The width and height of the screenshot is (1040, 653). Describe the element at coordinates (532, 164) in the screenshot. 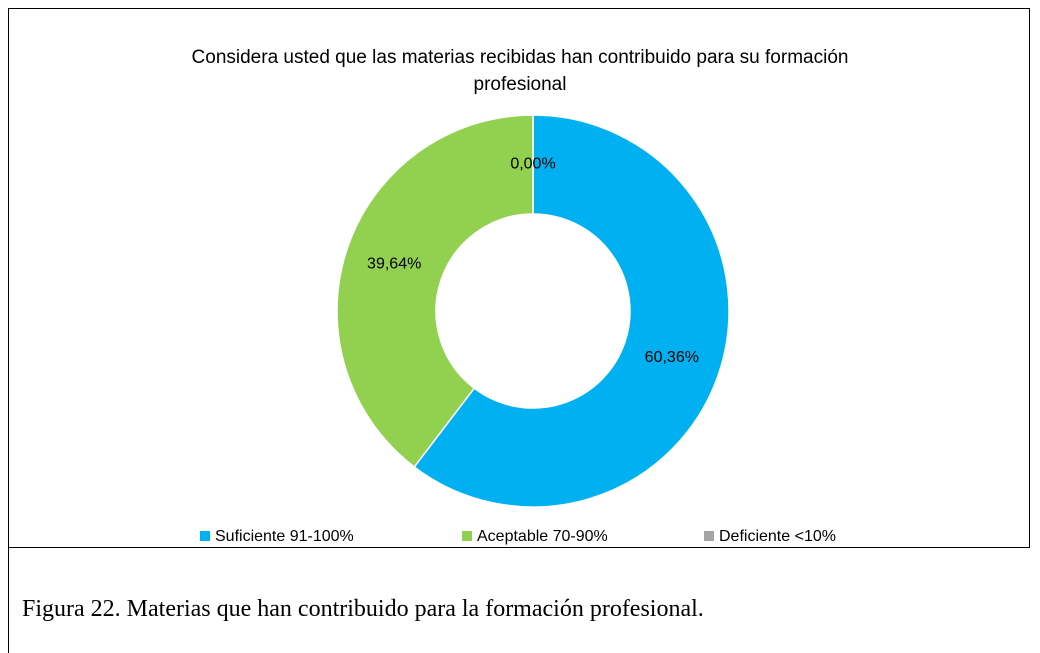

I see `data-label: 0,00%` at that location.